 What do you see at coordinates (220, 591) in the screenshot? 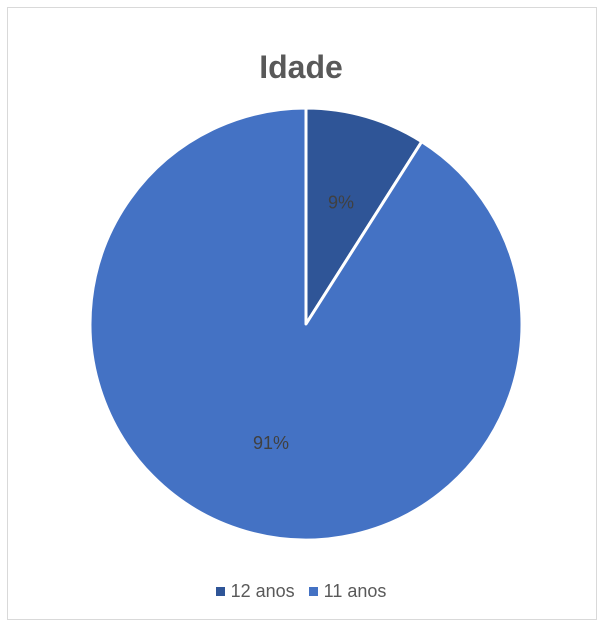
I see `legend-swatch-12-anos` at bounding box center [220, 591].